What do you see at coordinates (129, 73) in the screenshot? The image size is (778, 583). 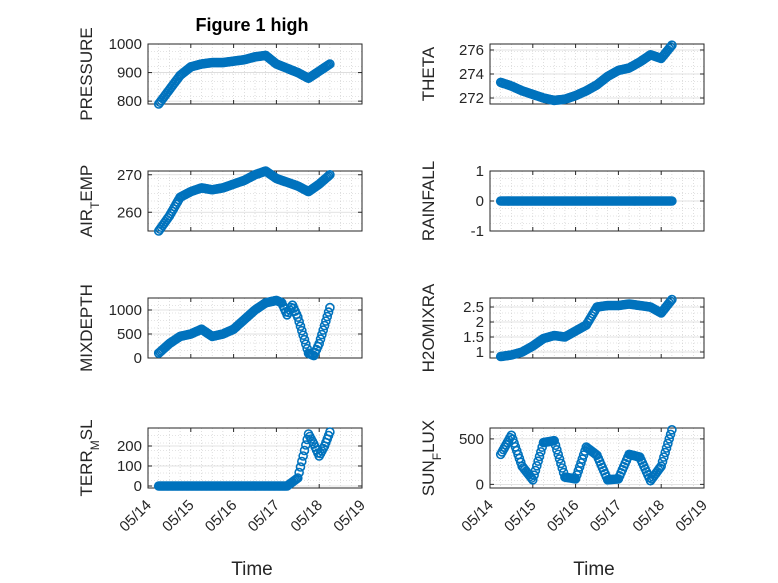 I see `y-tick-label: 900` at bounding box center [129, 73].